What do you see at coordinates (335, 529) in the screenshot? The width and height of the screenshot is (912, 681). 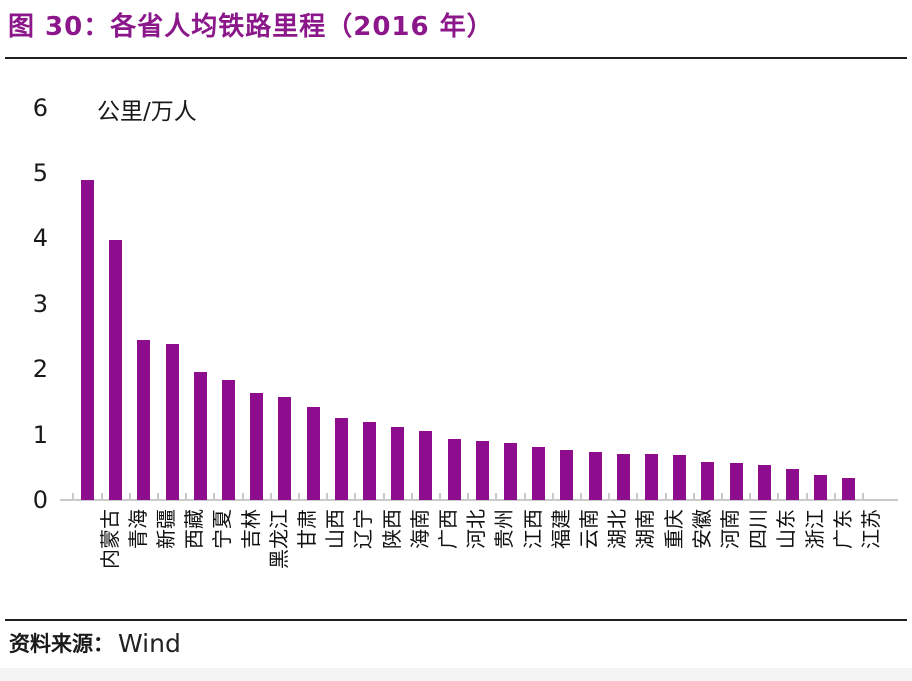 I see `x-axis-label: 山西` at bounding box center [335, 529].